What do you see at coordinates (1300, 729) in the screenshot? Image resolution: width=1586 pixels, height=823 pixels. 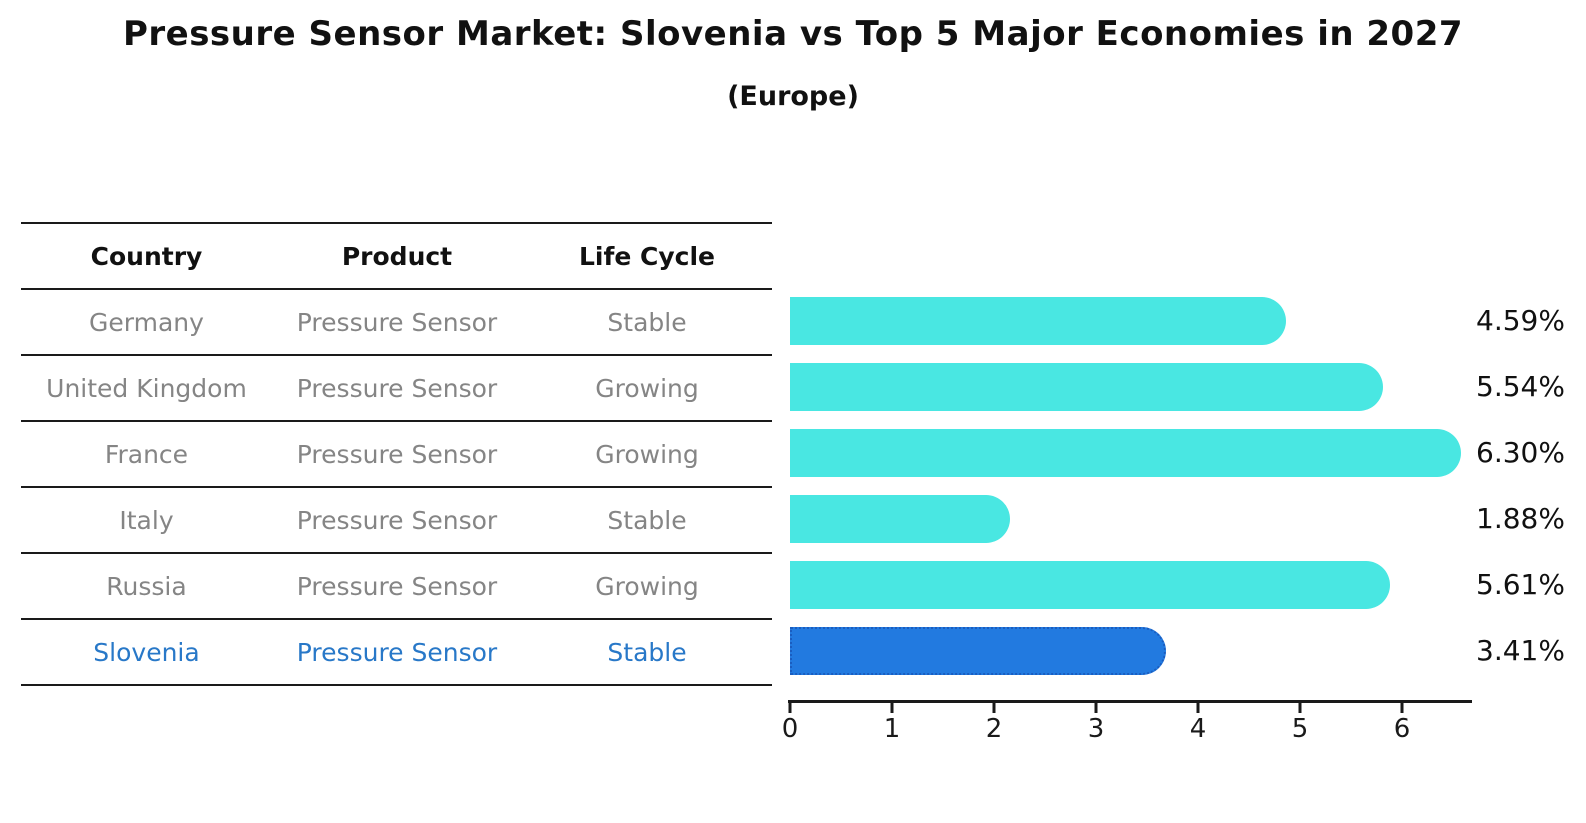 I see `x-tick-label: 5` at bounding box center [1300, 729].